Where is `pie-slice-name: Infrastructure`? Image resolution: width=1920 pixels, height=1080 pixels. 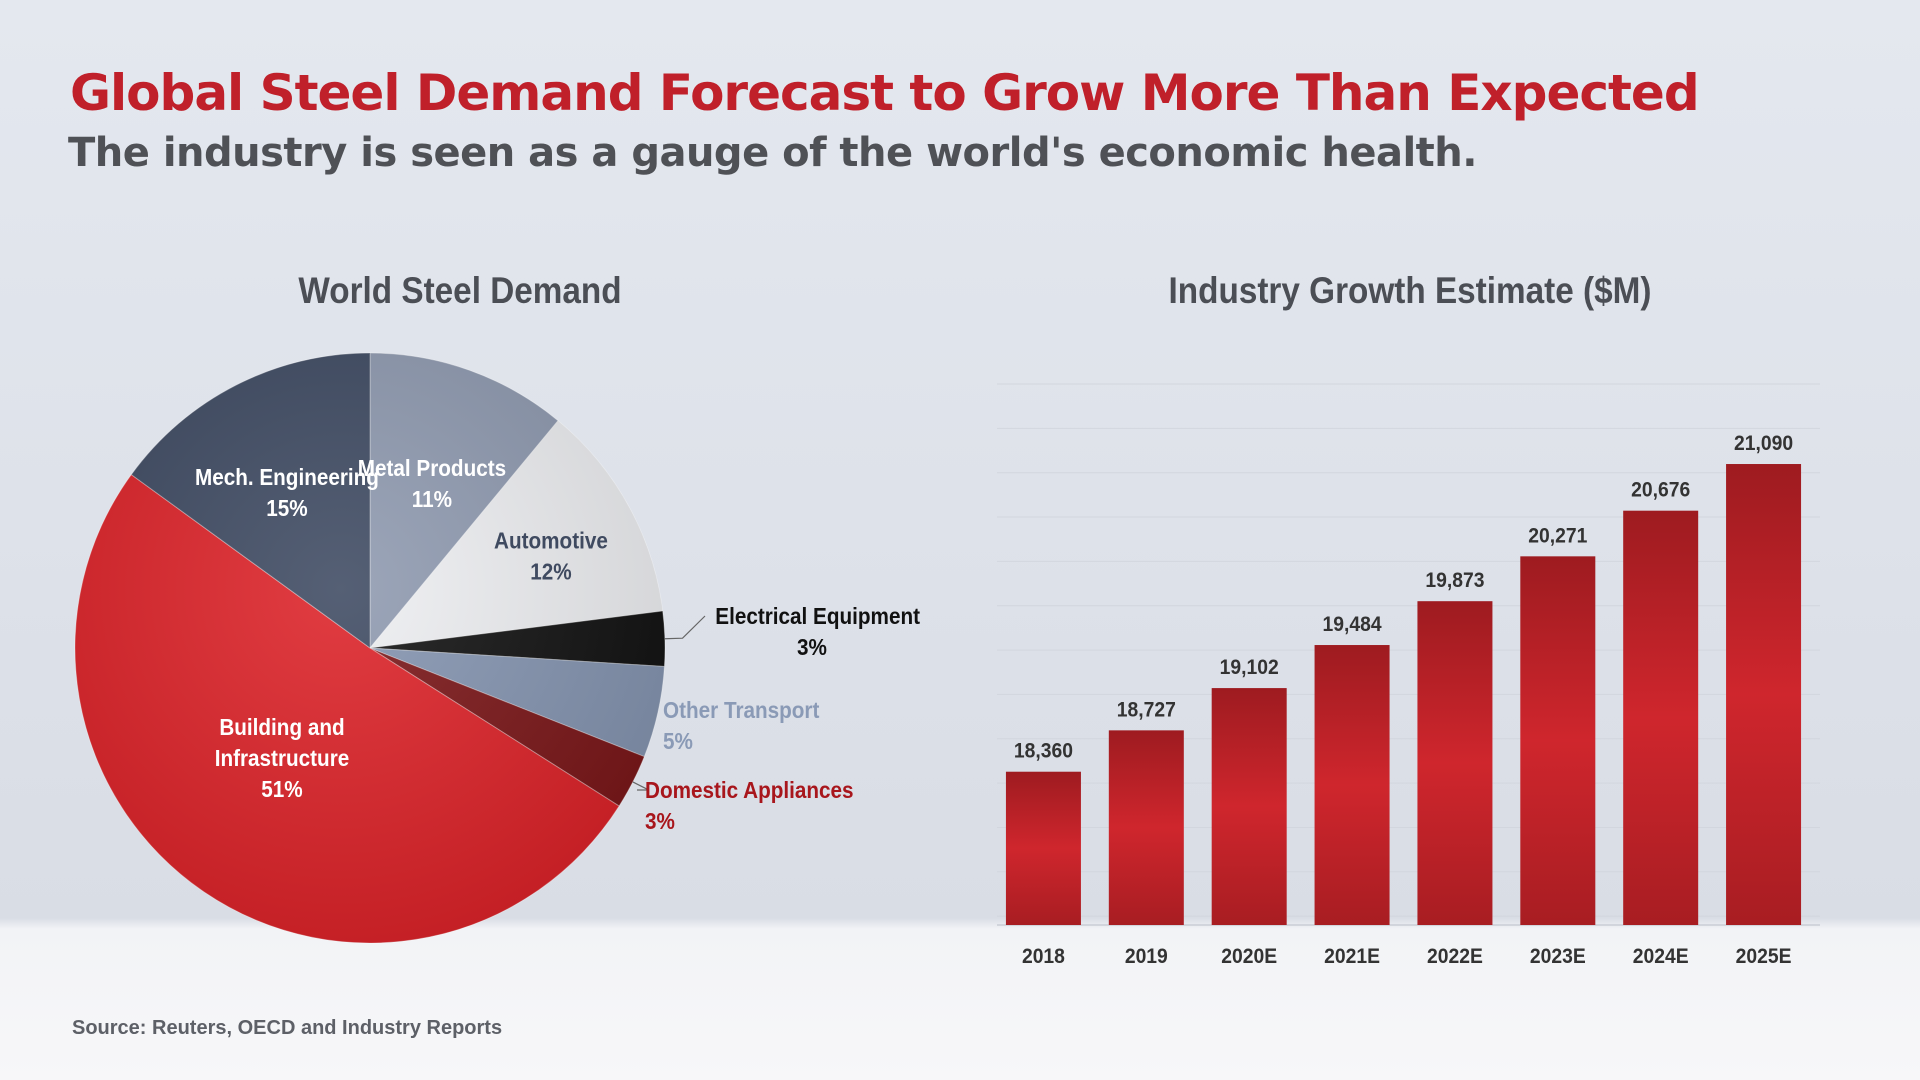 pie-slice-name: Infrastructure is located at coordinates (282, 758).